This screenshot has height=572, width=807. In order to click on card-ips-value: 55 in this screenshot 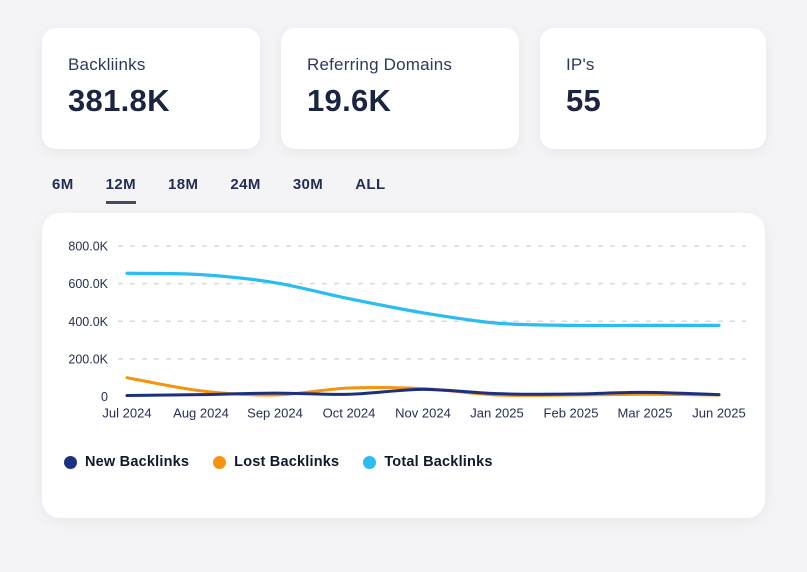, I will do `click(584, 100)`.